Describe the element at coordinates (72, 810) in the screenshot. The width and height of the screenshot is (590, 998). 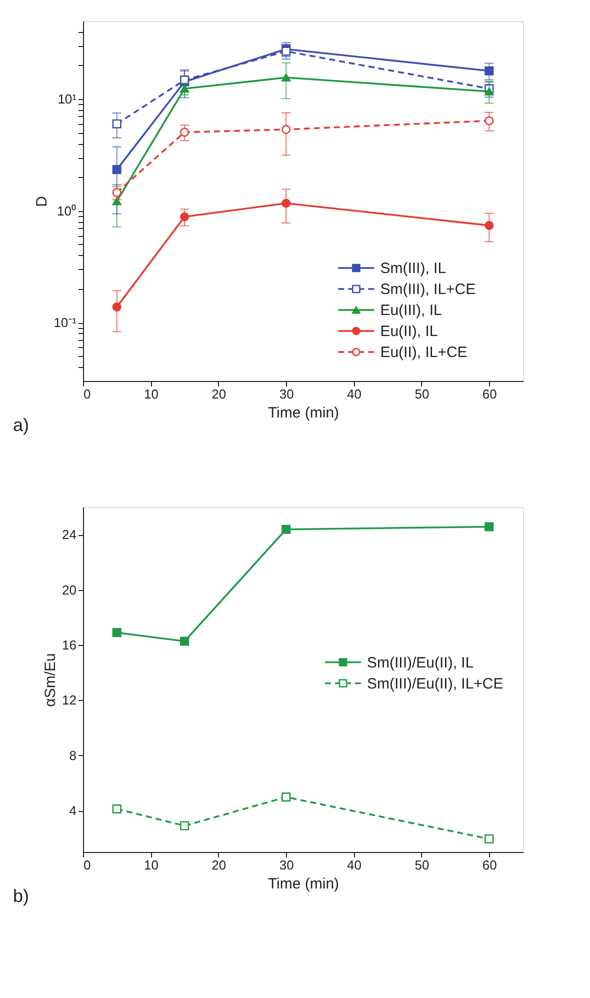
I see `y-tick-label: 4` at that location.